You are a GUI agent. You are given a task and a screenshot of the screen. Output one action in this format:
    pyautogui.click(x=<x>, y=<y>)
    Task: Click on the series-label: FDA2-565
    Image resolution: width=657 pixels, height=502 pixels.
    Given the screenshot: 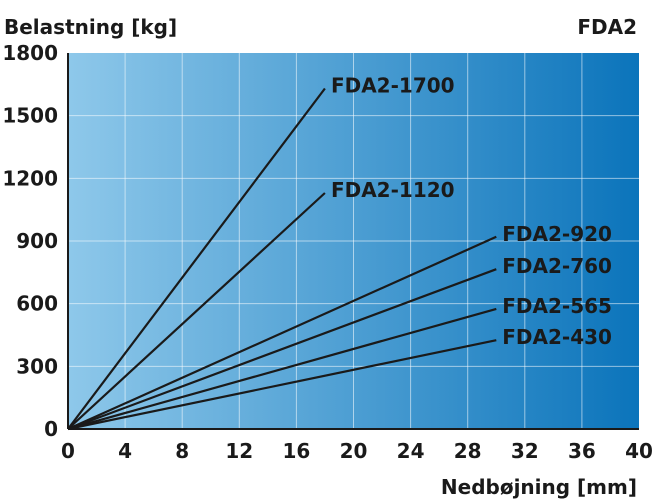 What is the action you would take?
    pyautogui.click(x=557, y=306)
    